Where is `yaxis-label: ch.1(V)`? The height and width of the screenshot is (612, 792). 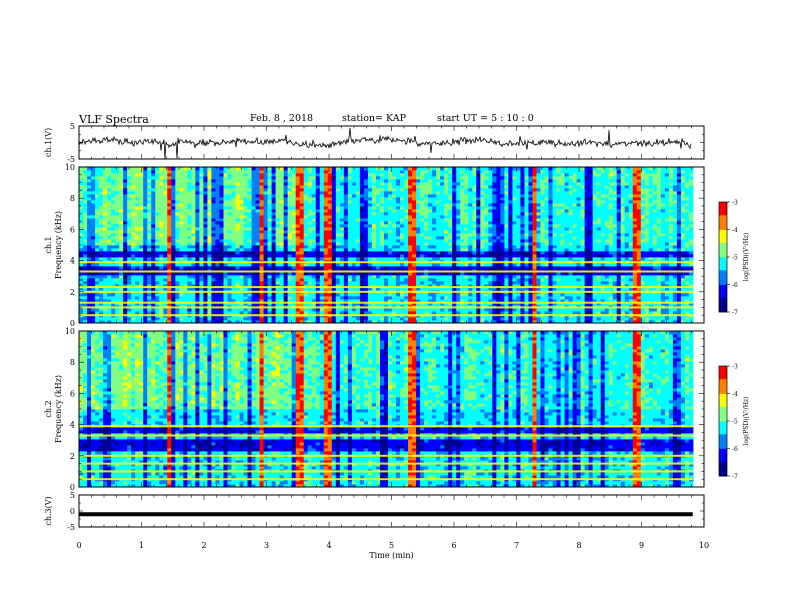
yaxis-label: ch.1(V) is located at coordinates (48, 142).